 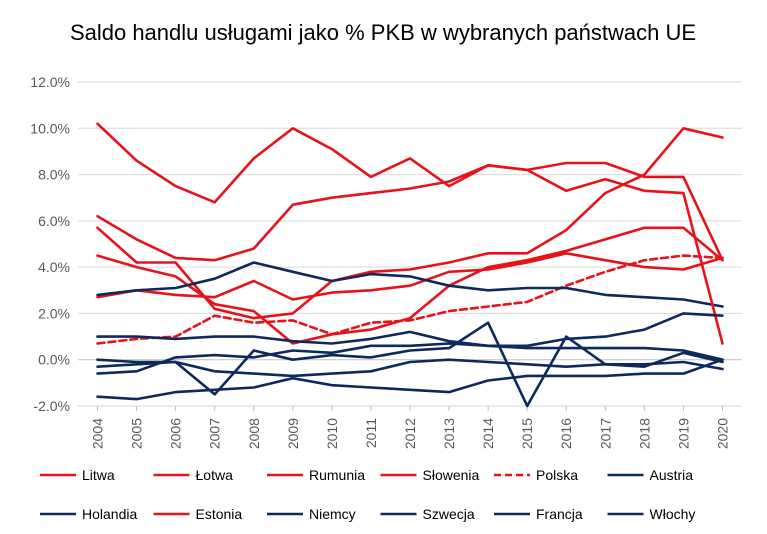 I want to click on legend-item: Estonia, so click(x=198, y=514).